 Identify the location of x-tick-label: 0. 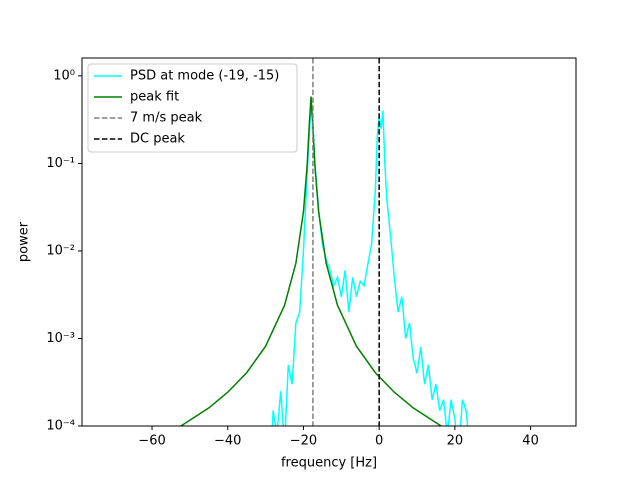
(379, 441).